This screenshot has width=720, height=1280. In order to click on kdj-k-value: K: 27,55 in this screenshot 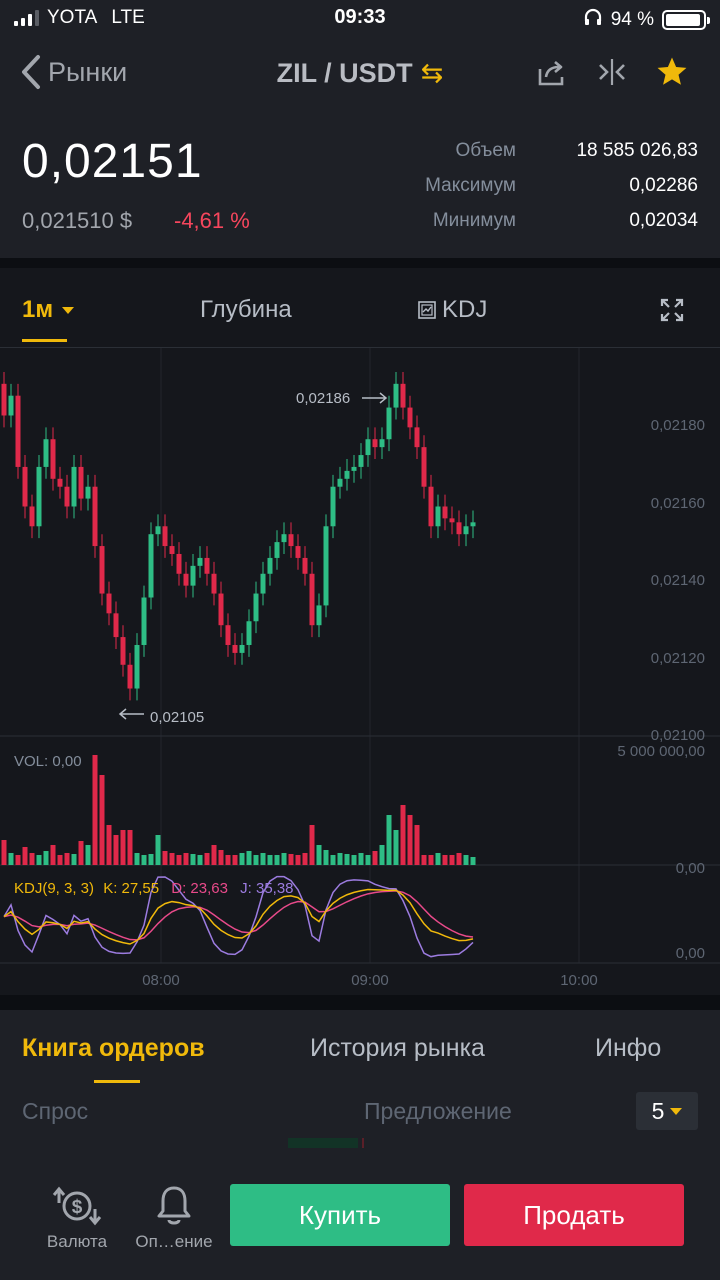, I will do `click(131, 888)`.